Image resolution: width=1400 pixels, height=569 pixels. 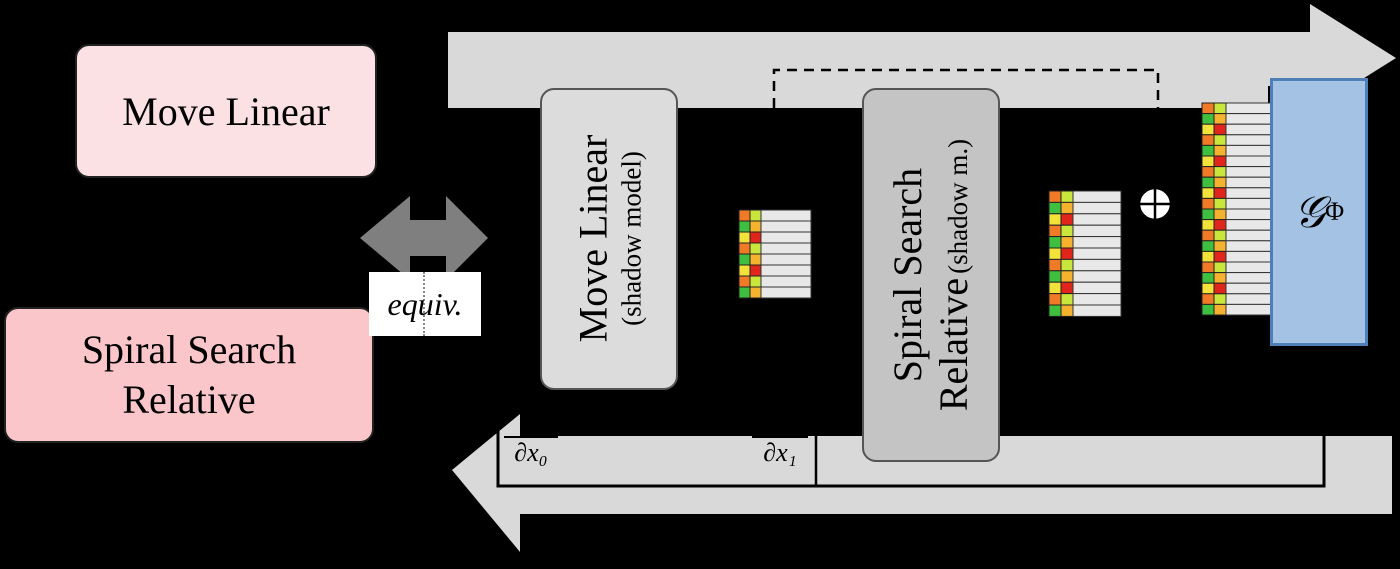 What do you see at coordinates (226, 111) in the screenshot?
I see `move-linear-label: Move Linear` at bounding box center [226, 111].